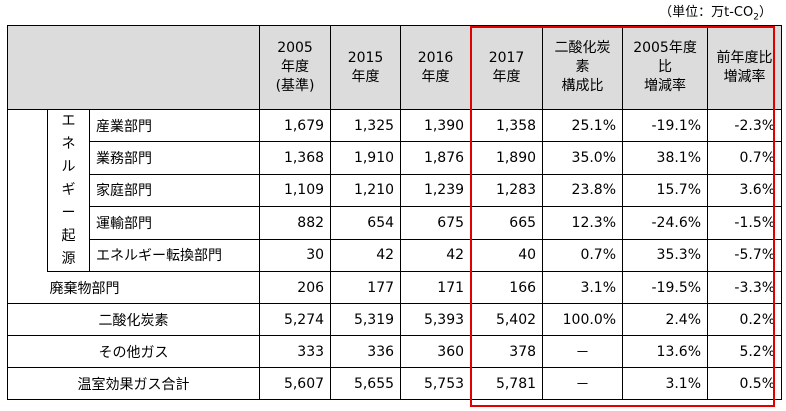 The width and height of the screenshot is (786, 411). Describe the element at coordinates (366, 67) in the screenshot. I see `header-2015: 2015 年度` at that location.